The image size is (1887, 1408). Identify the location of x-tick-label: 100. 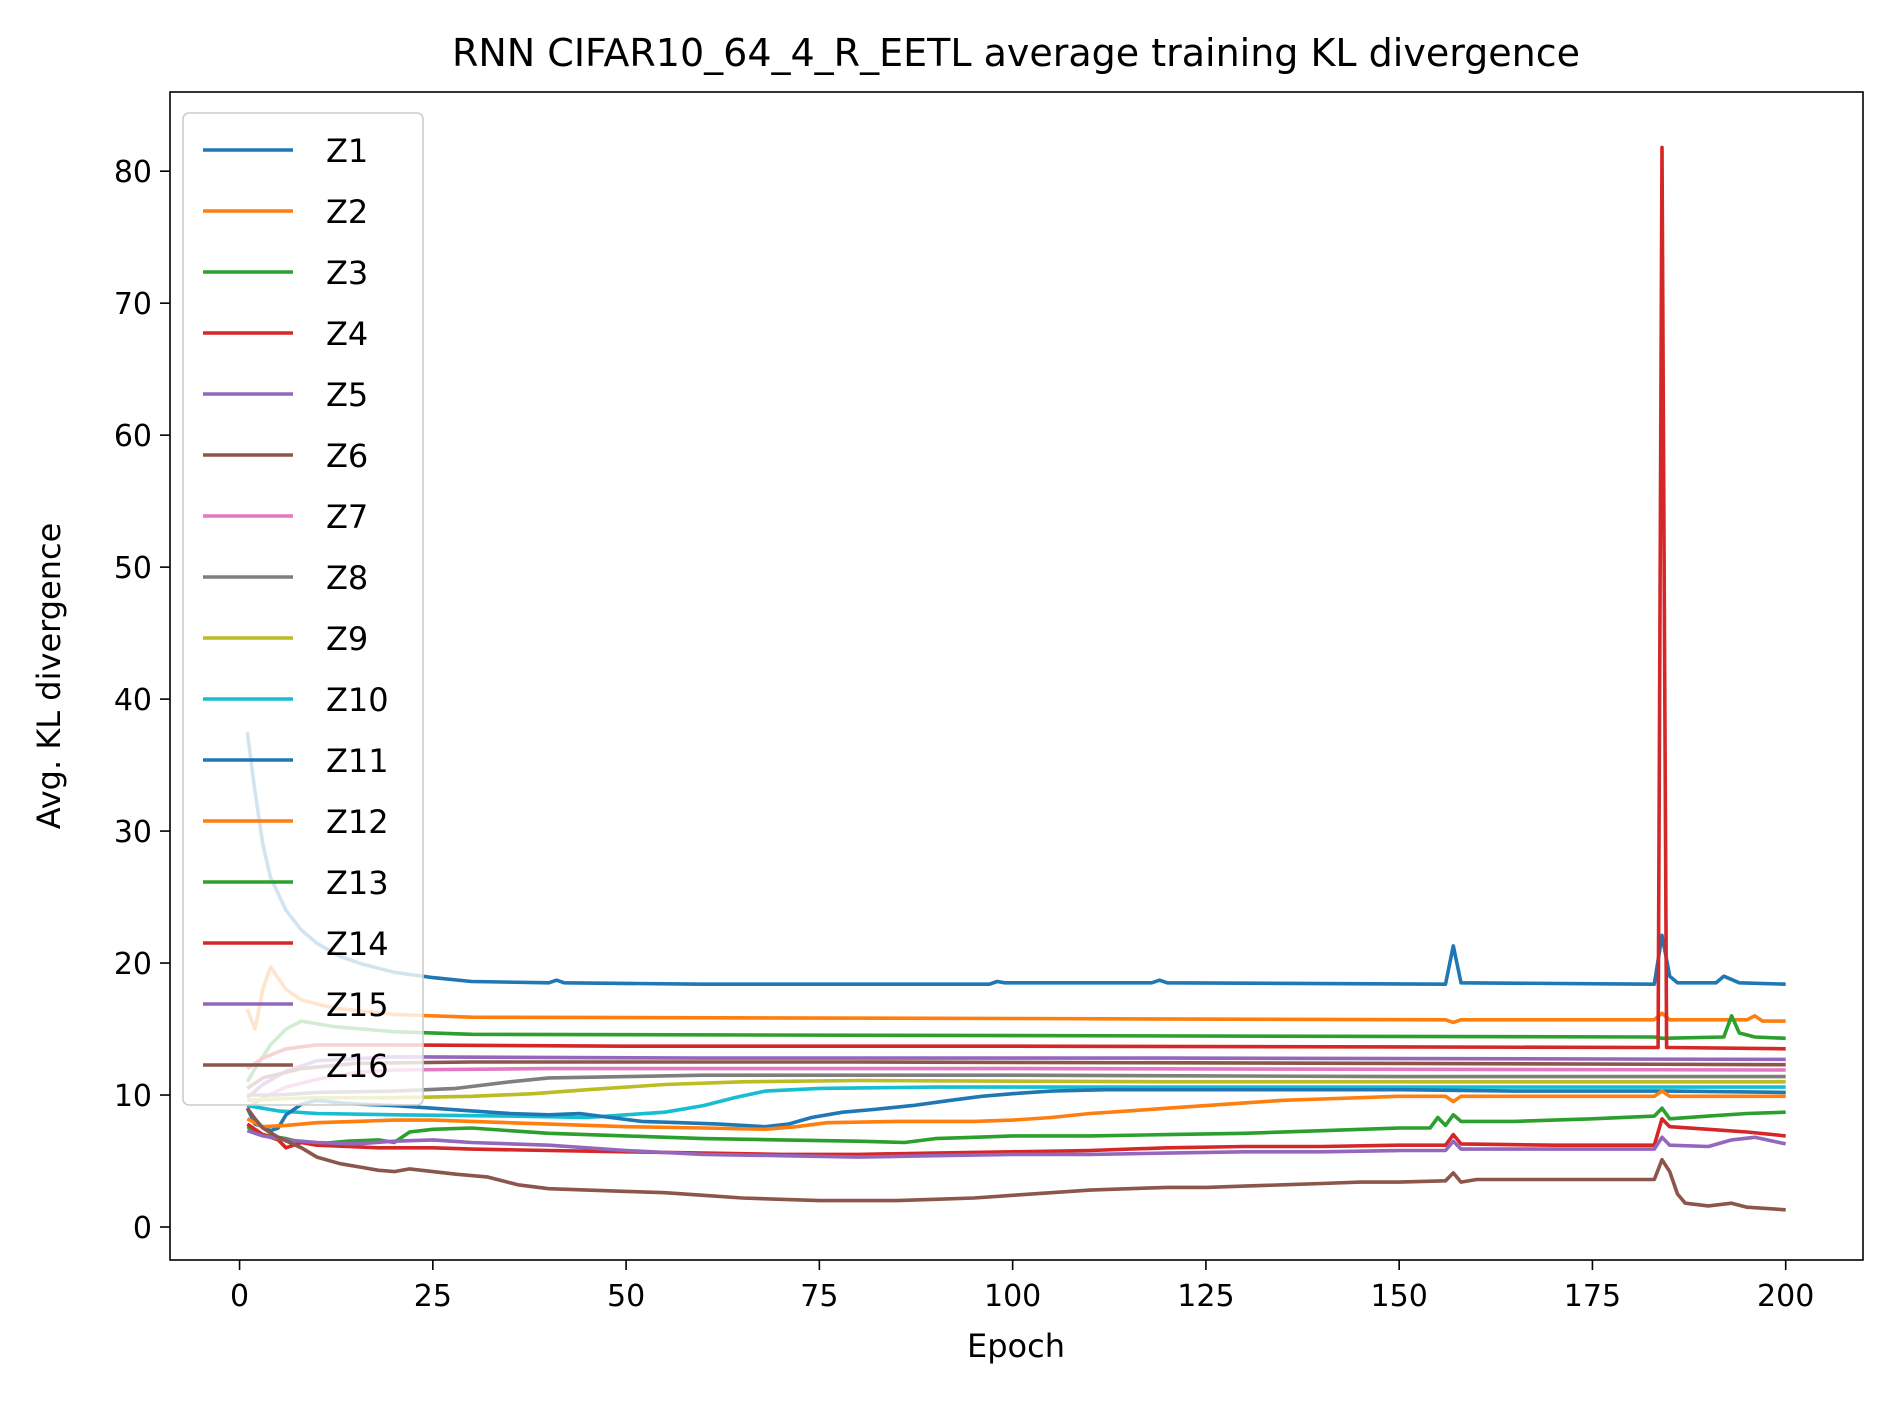
(1012, 1296).